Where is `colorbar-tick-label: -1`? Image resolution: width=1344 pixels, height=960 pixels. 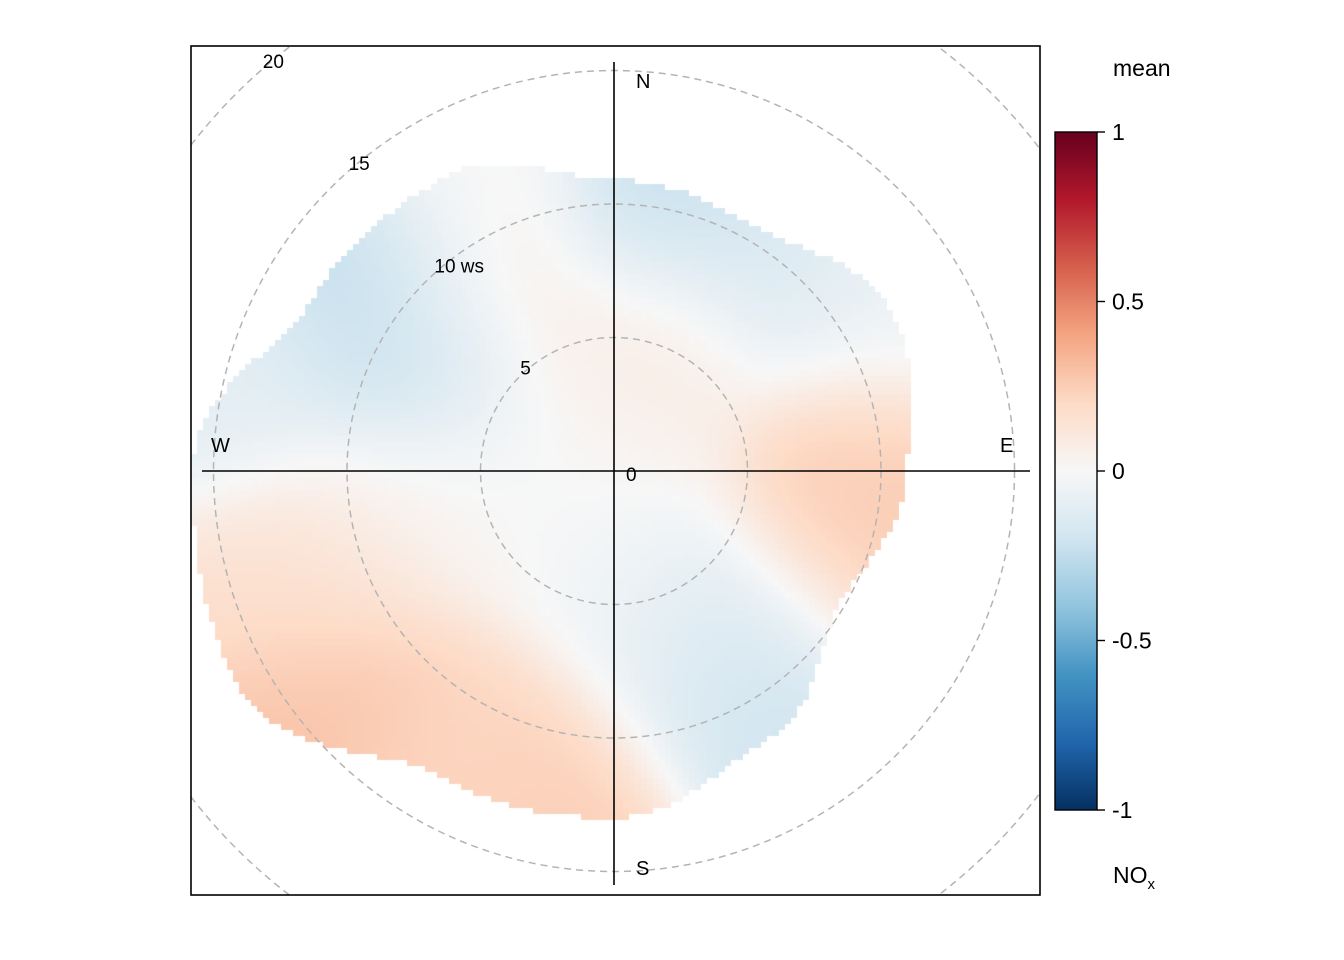 colorbar-tick-label: -1 is located at coordinates (1122, 810).